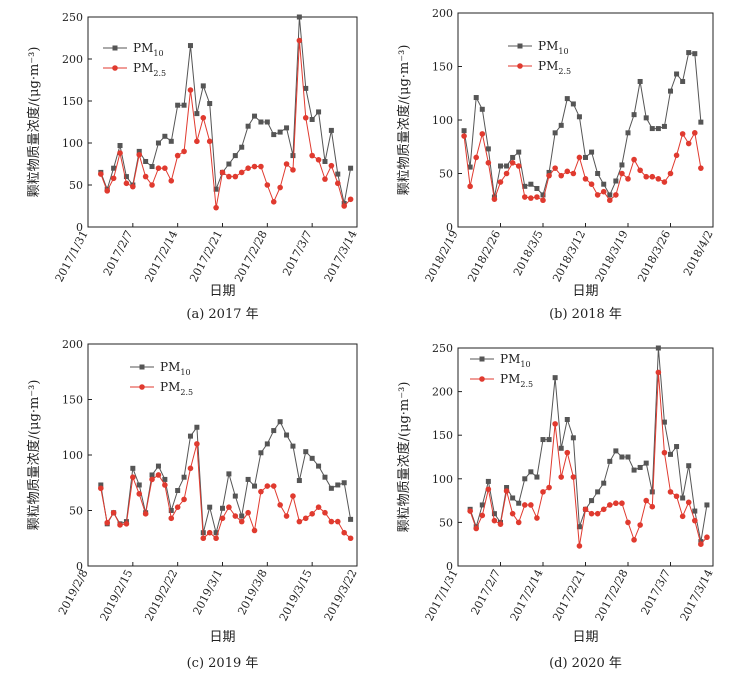 This screenshot has height=682, width=741. Describe the element at coordinates (79, 566) in the screenshot. I see `y-tick-label: 0` at that location.